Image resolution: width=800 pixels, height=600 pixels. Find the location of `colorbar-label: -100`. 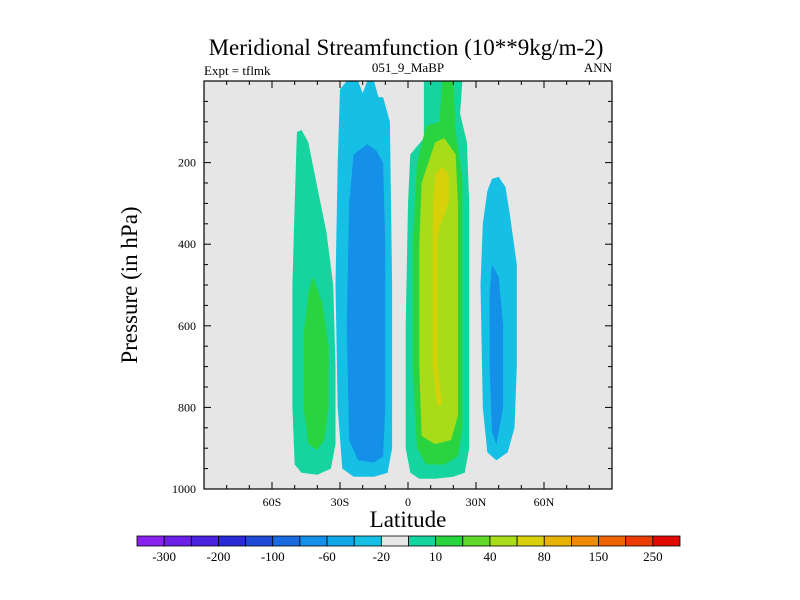

colorbar-label: -100 is located at coordinates (273, 556).